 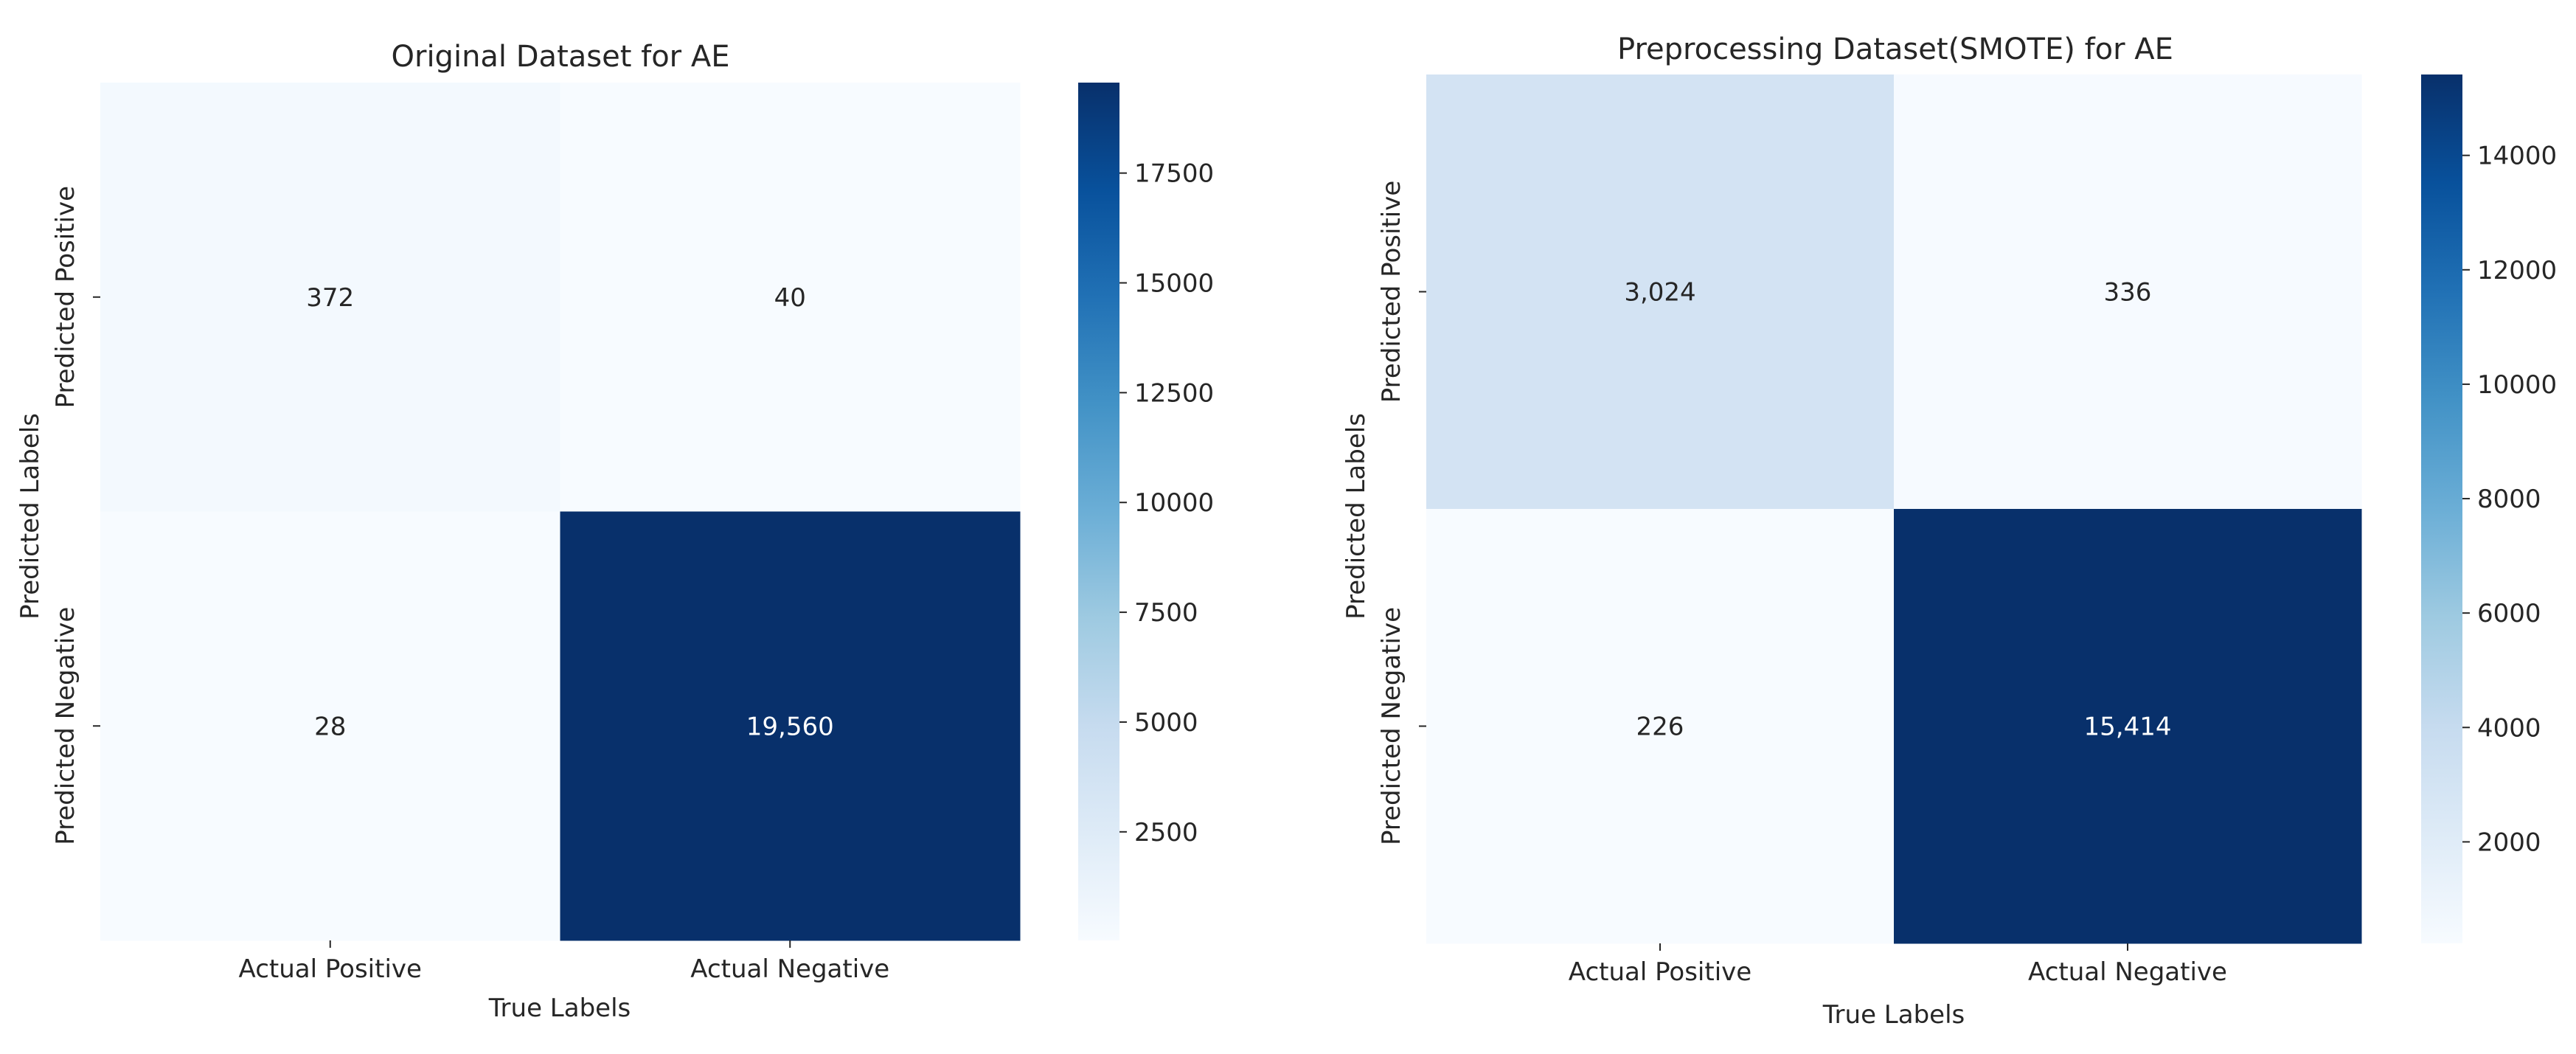 I want to click on colorbar-ticks: 2000 4000 6000 8000 10000 12000 14000, so click(x=2509, y=499).